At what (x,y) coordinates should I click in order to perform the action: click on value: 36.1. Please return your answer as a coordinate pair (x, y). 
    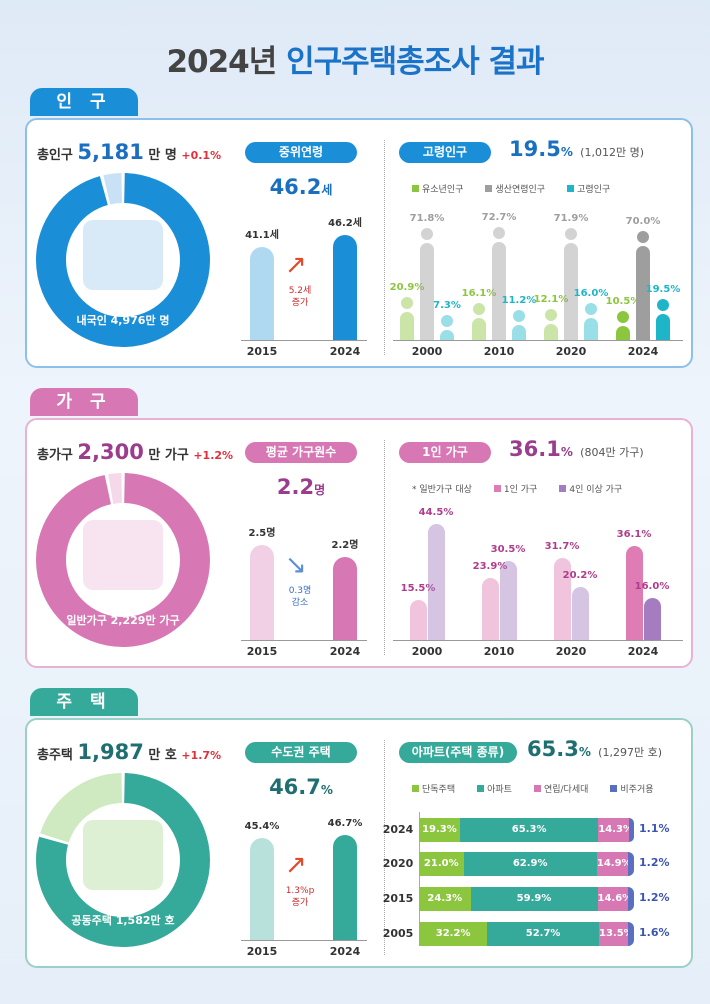
    Looking at the image, I should click on (535, 449).